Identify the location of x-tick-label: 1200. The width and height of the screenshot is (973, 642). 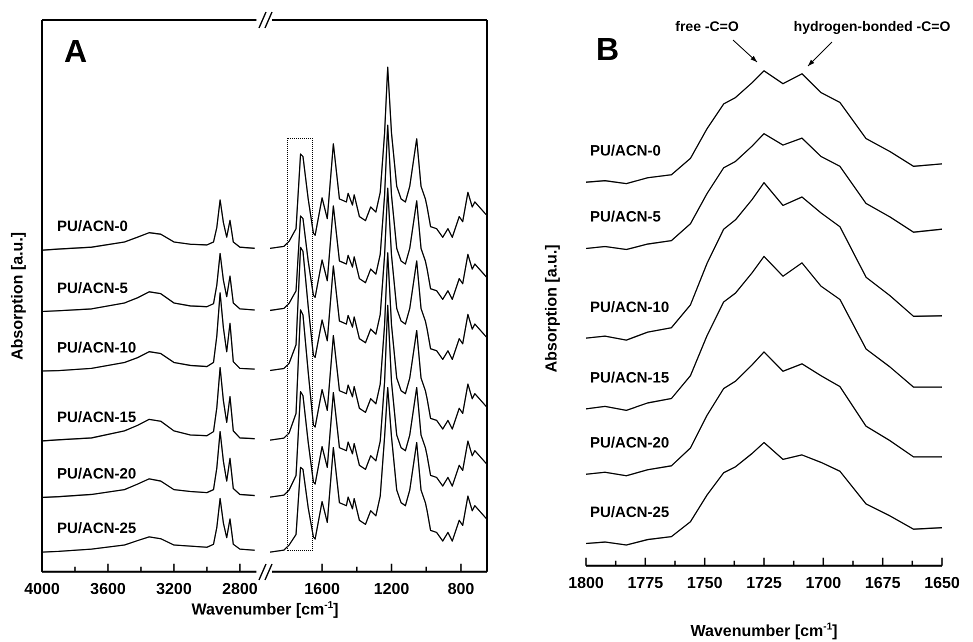
(392, 589).